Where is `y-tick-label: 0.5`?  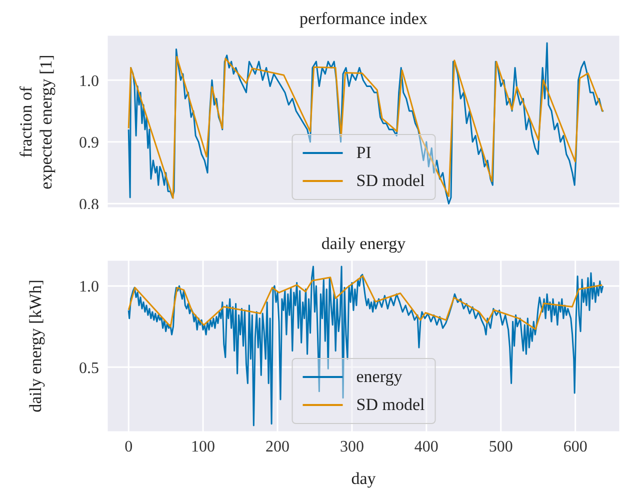 y-tick-label: 0.5 is located at coordinates (89, 368).